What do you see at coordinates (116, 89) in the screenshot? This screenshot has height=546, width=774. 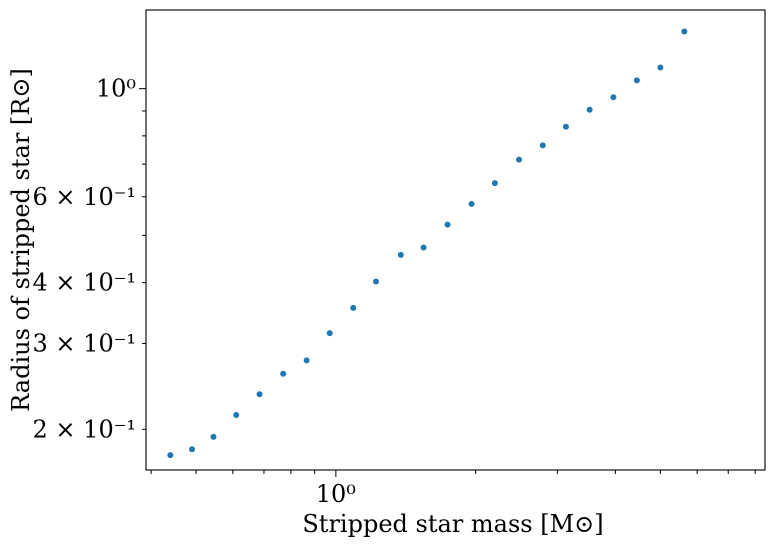 I see `y-tick-label: 10⁰` at bounding box center [116, 89].